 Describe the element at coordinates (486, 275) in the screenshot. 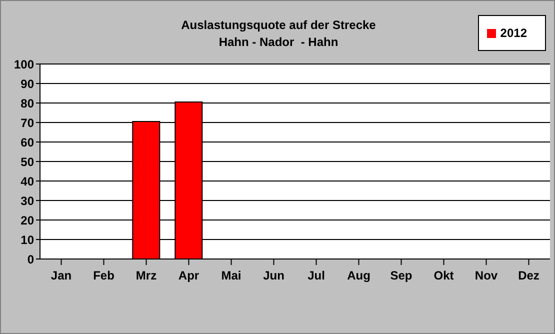

I see `x-tick-label: Nov` at that location.